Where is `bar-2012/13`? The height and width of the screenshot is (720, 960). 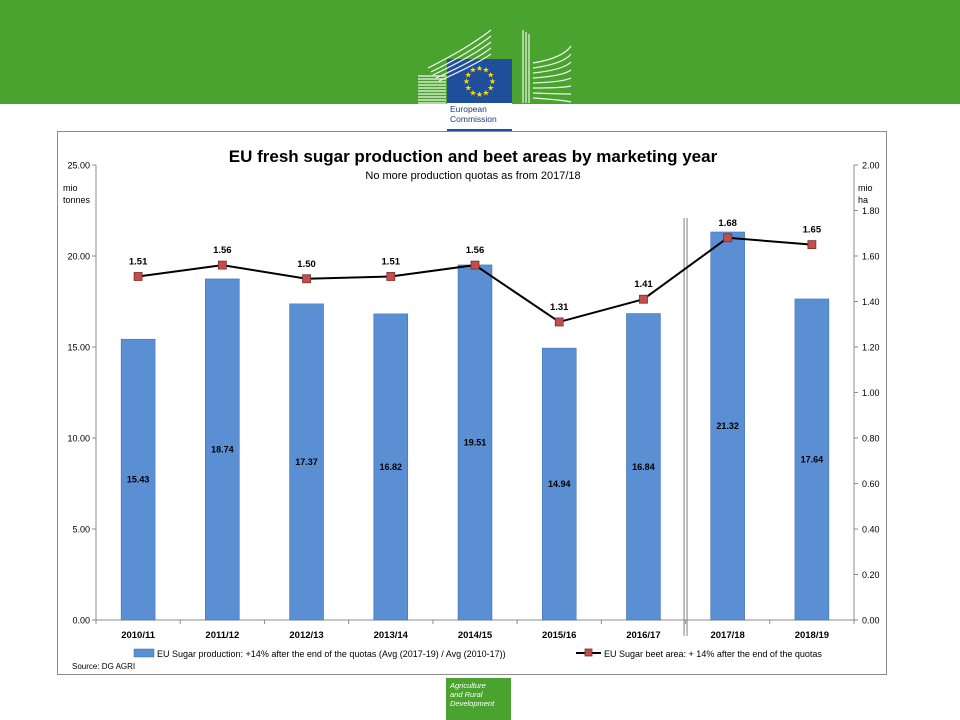 bar-2012/13 is located at coordinates (306, 462).